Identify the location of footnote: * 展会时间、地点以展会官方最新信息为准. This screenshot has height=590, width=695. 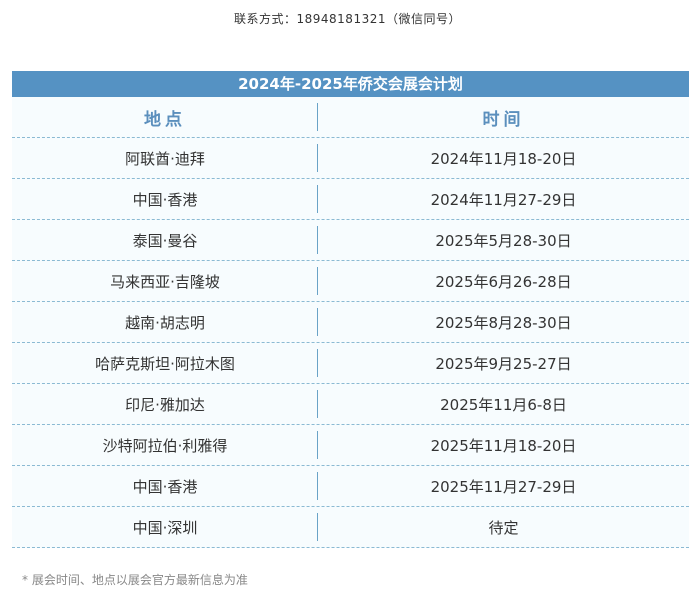
(135, 580).